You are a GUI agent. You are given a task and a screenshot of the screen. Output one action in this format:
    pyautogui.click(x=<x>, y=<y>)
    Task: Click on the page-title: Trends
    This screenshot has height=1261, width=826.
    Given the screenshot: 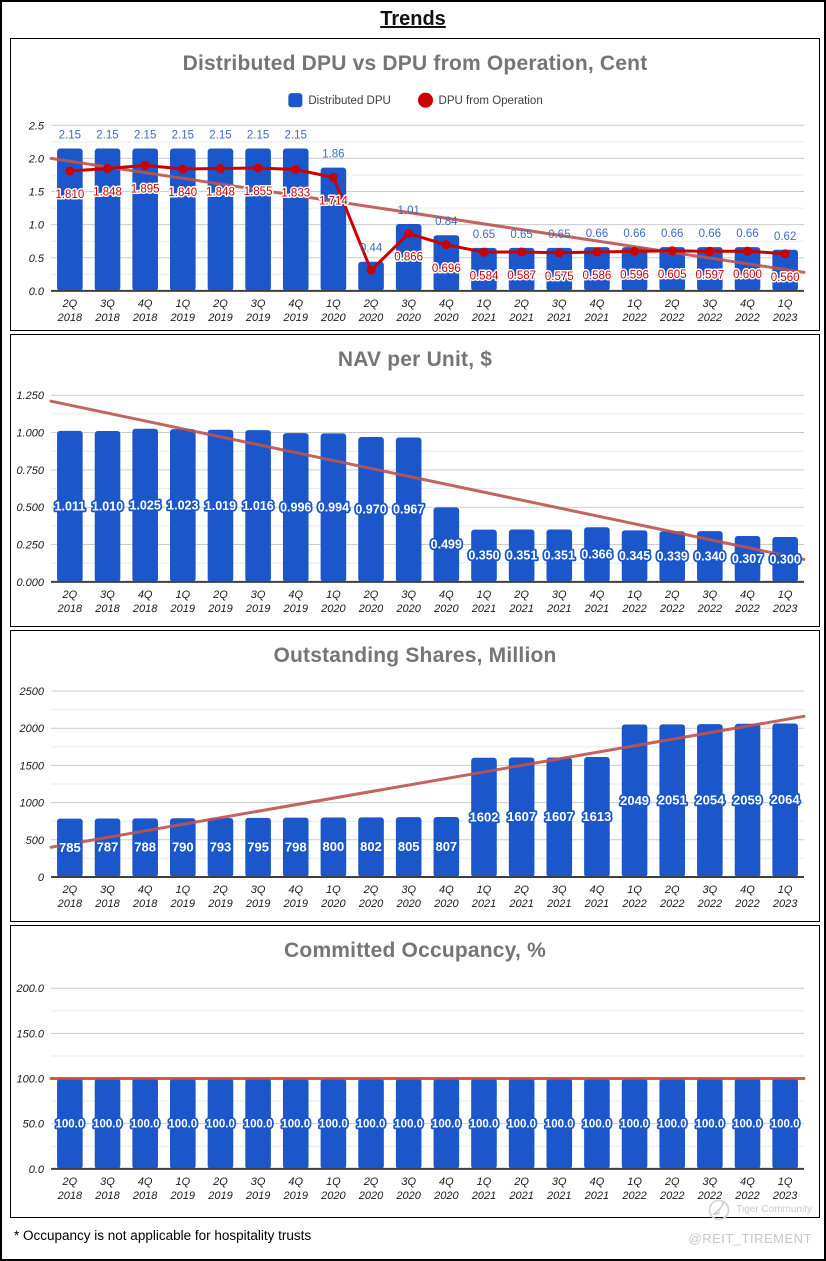 What is the action you would take?
    pyautogui.click(x=413, y=19)
    